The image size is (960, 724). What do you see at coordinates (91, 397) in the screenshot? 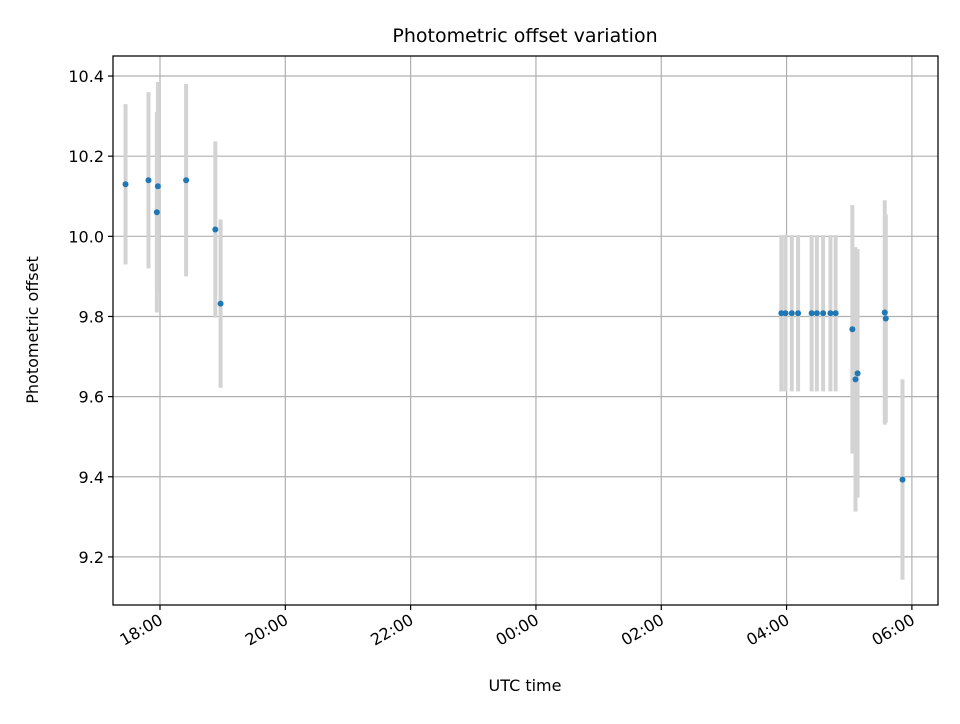
I see `y-tick-label: 9.6` at bounding box center [91, 397].